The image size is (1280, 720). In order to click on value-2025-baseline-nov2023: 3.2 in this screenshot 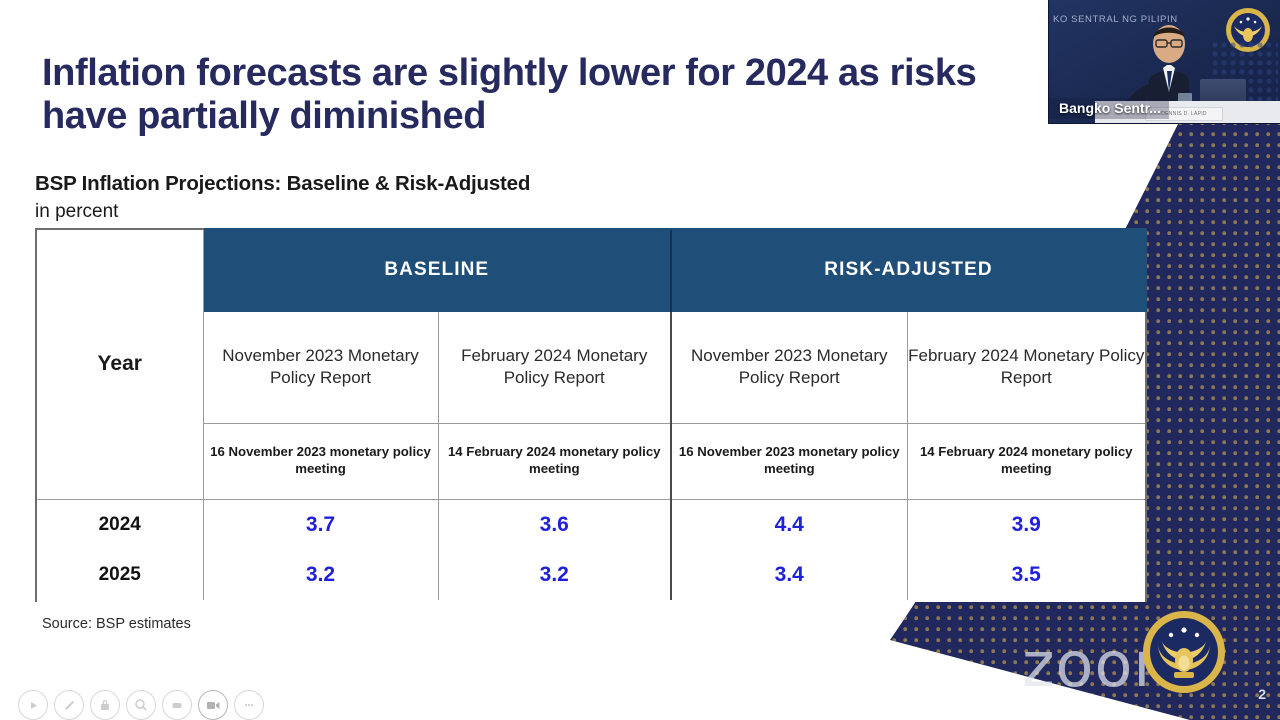, I will do `click(320, 575)`.